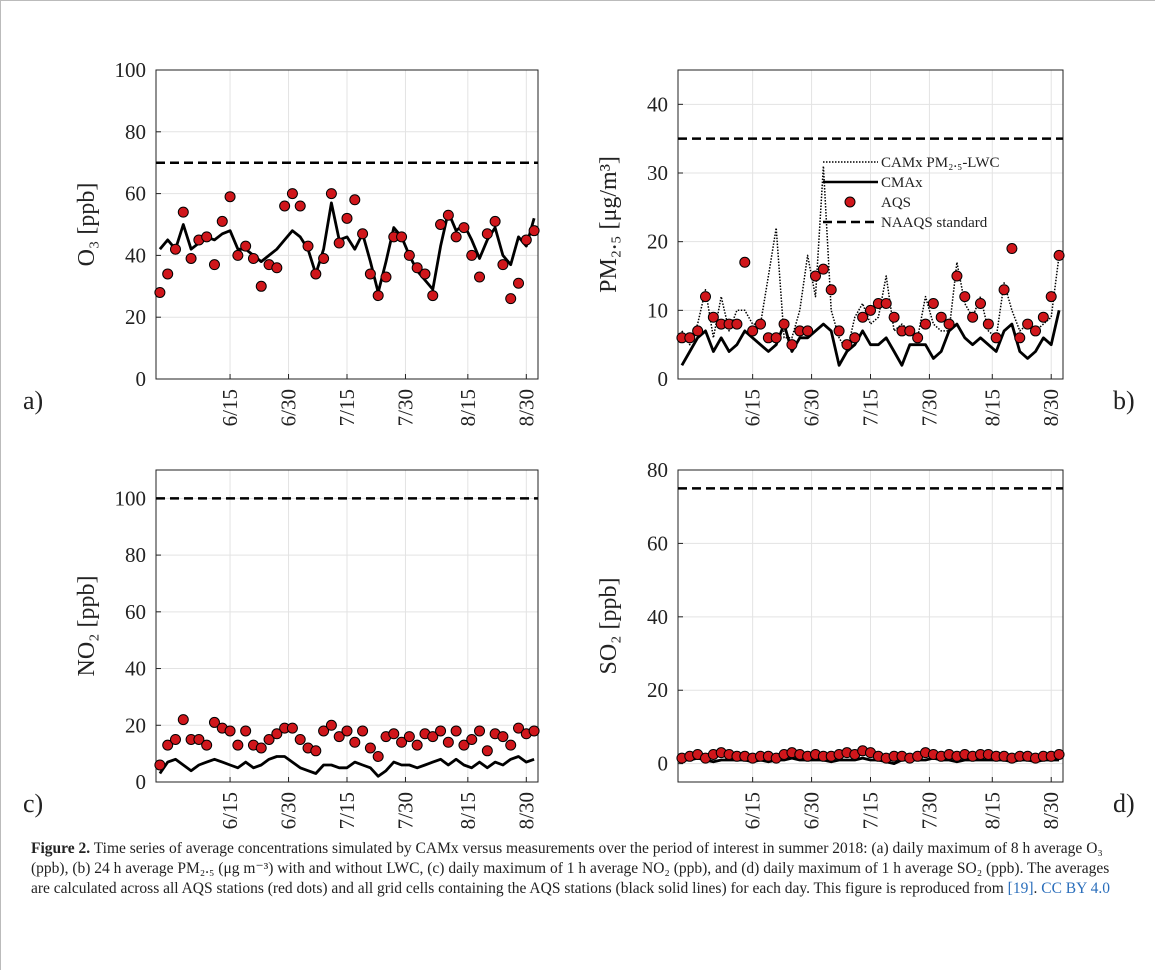 This screenshot has width=1155, height=970. I want to click on caption-label: Figure 2., so click(61, 848).